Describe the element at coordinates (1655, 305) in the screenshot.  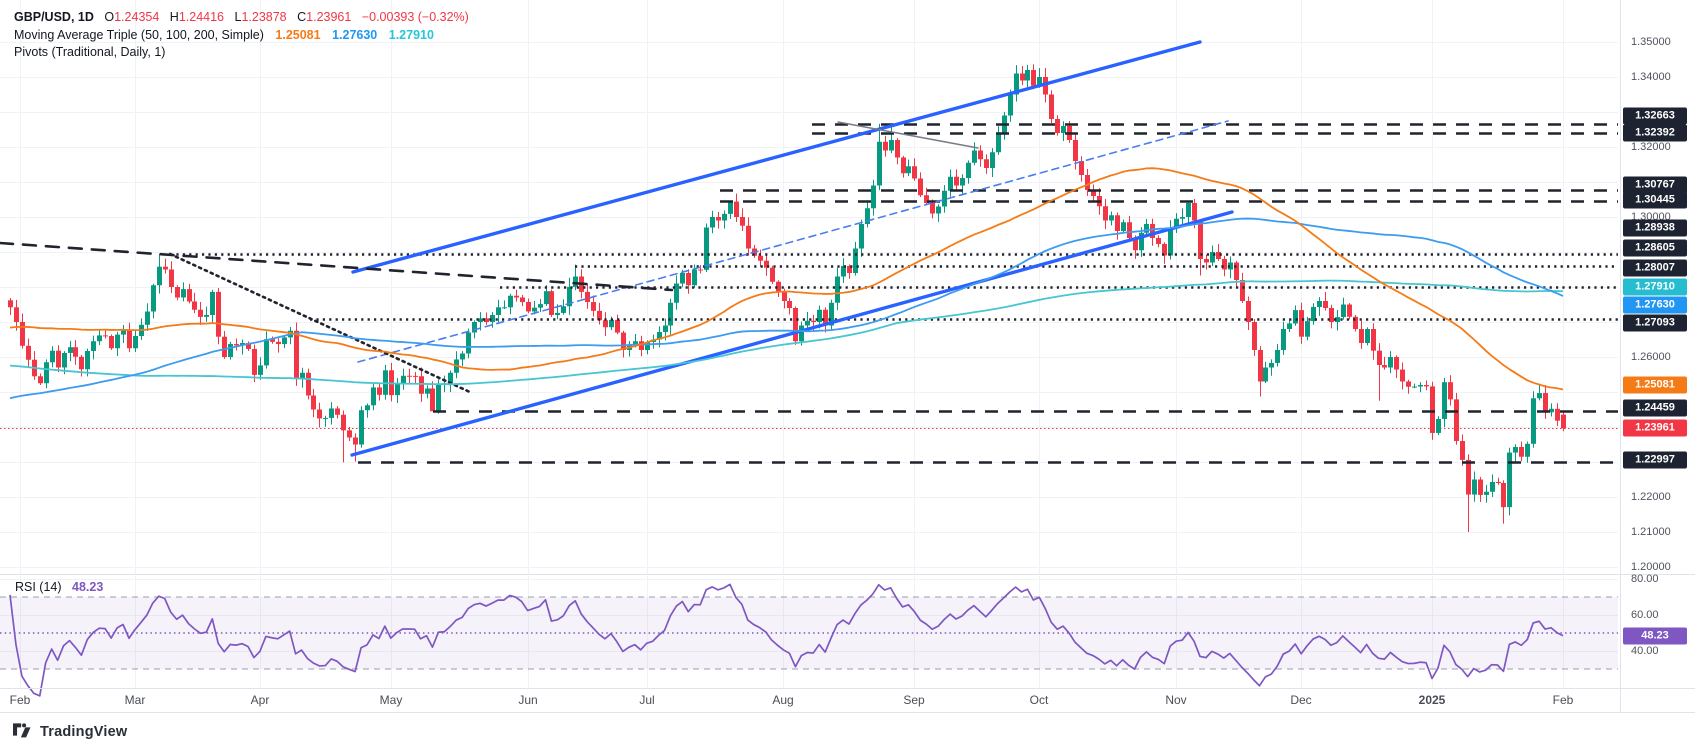
I see `price-level-badge: 1.27630` at that location.